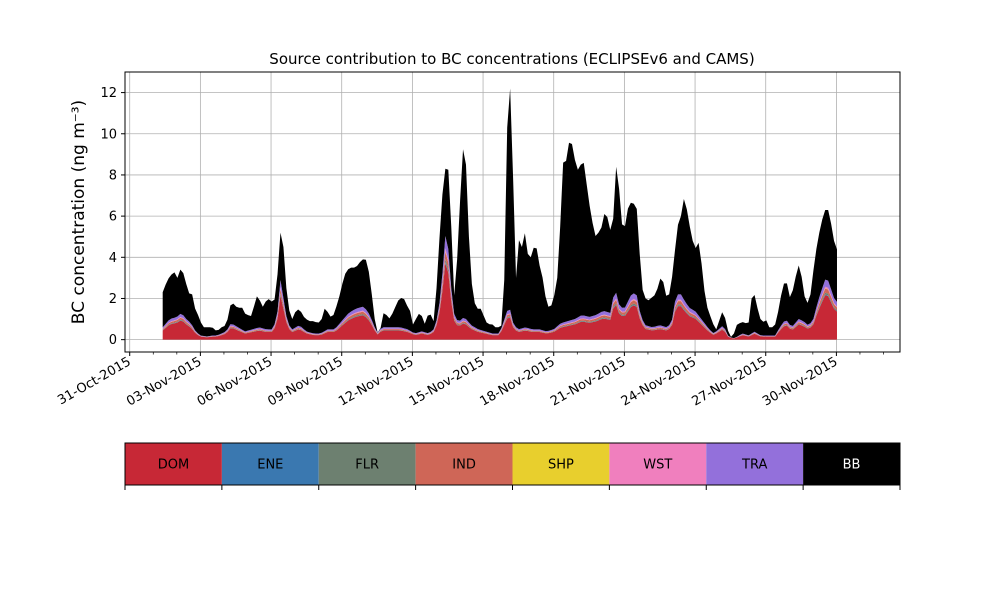 The height and width of the screenshot is (600, 1000). I want to click on y-tick-label: 4, so click(113, 258).